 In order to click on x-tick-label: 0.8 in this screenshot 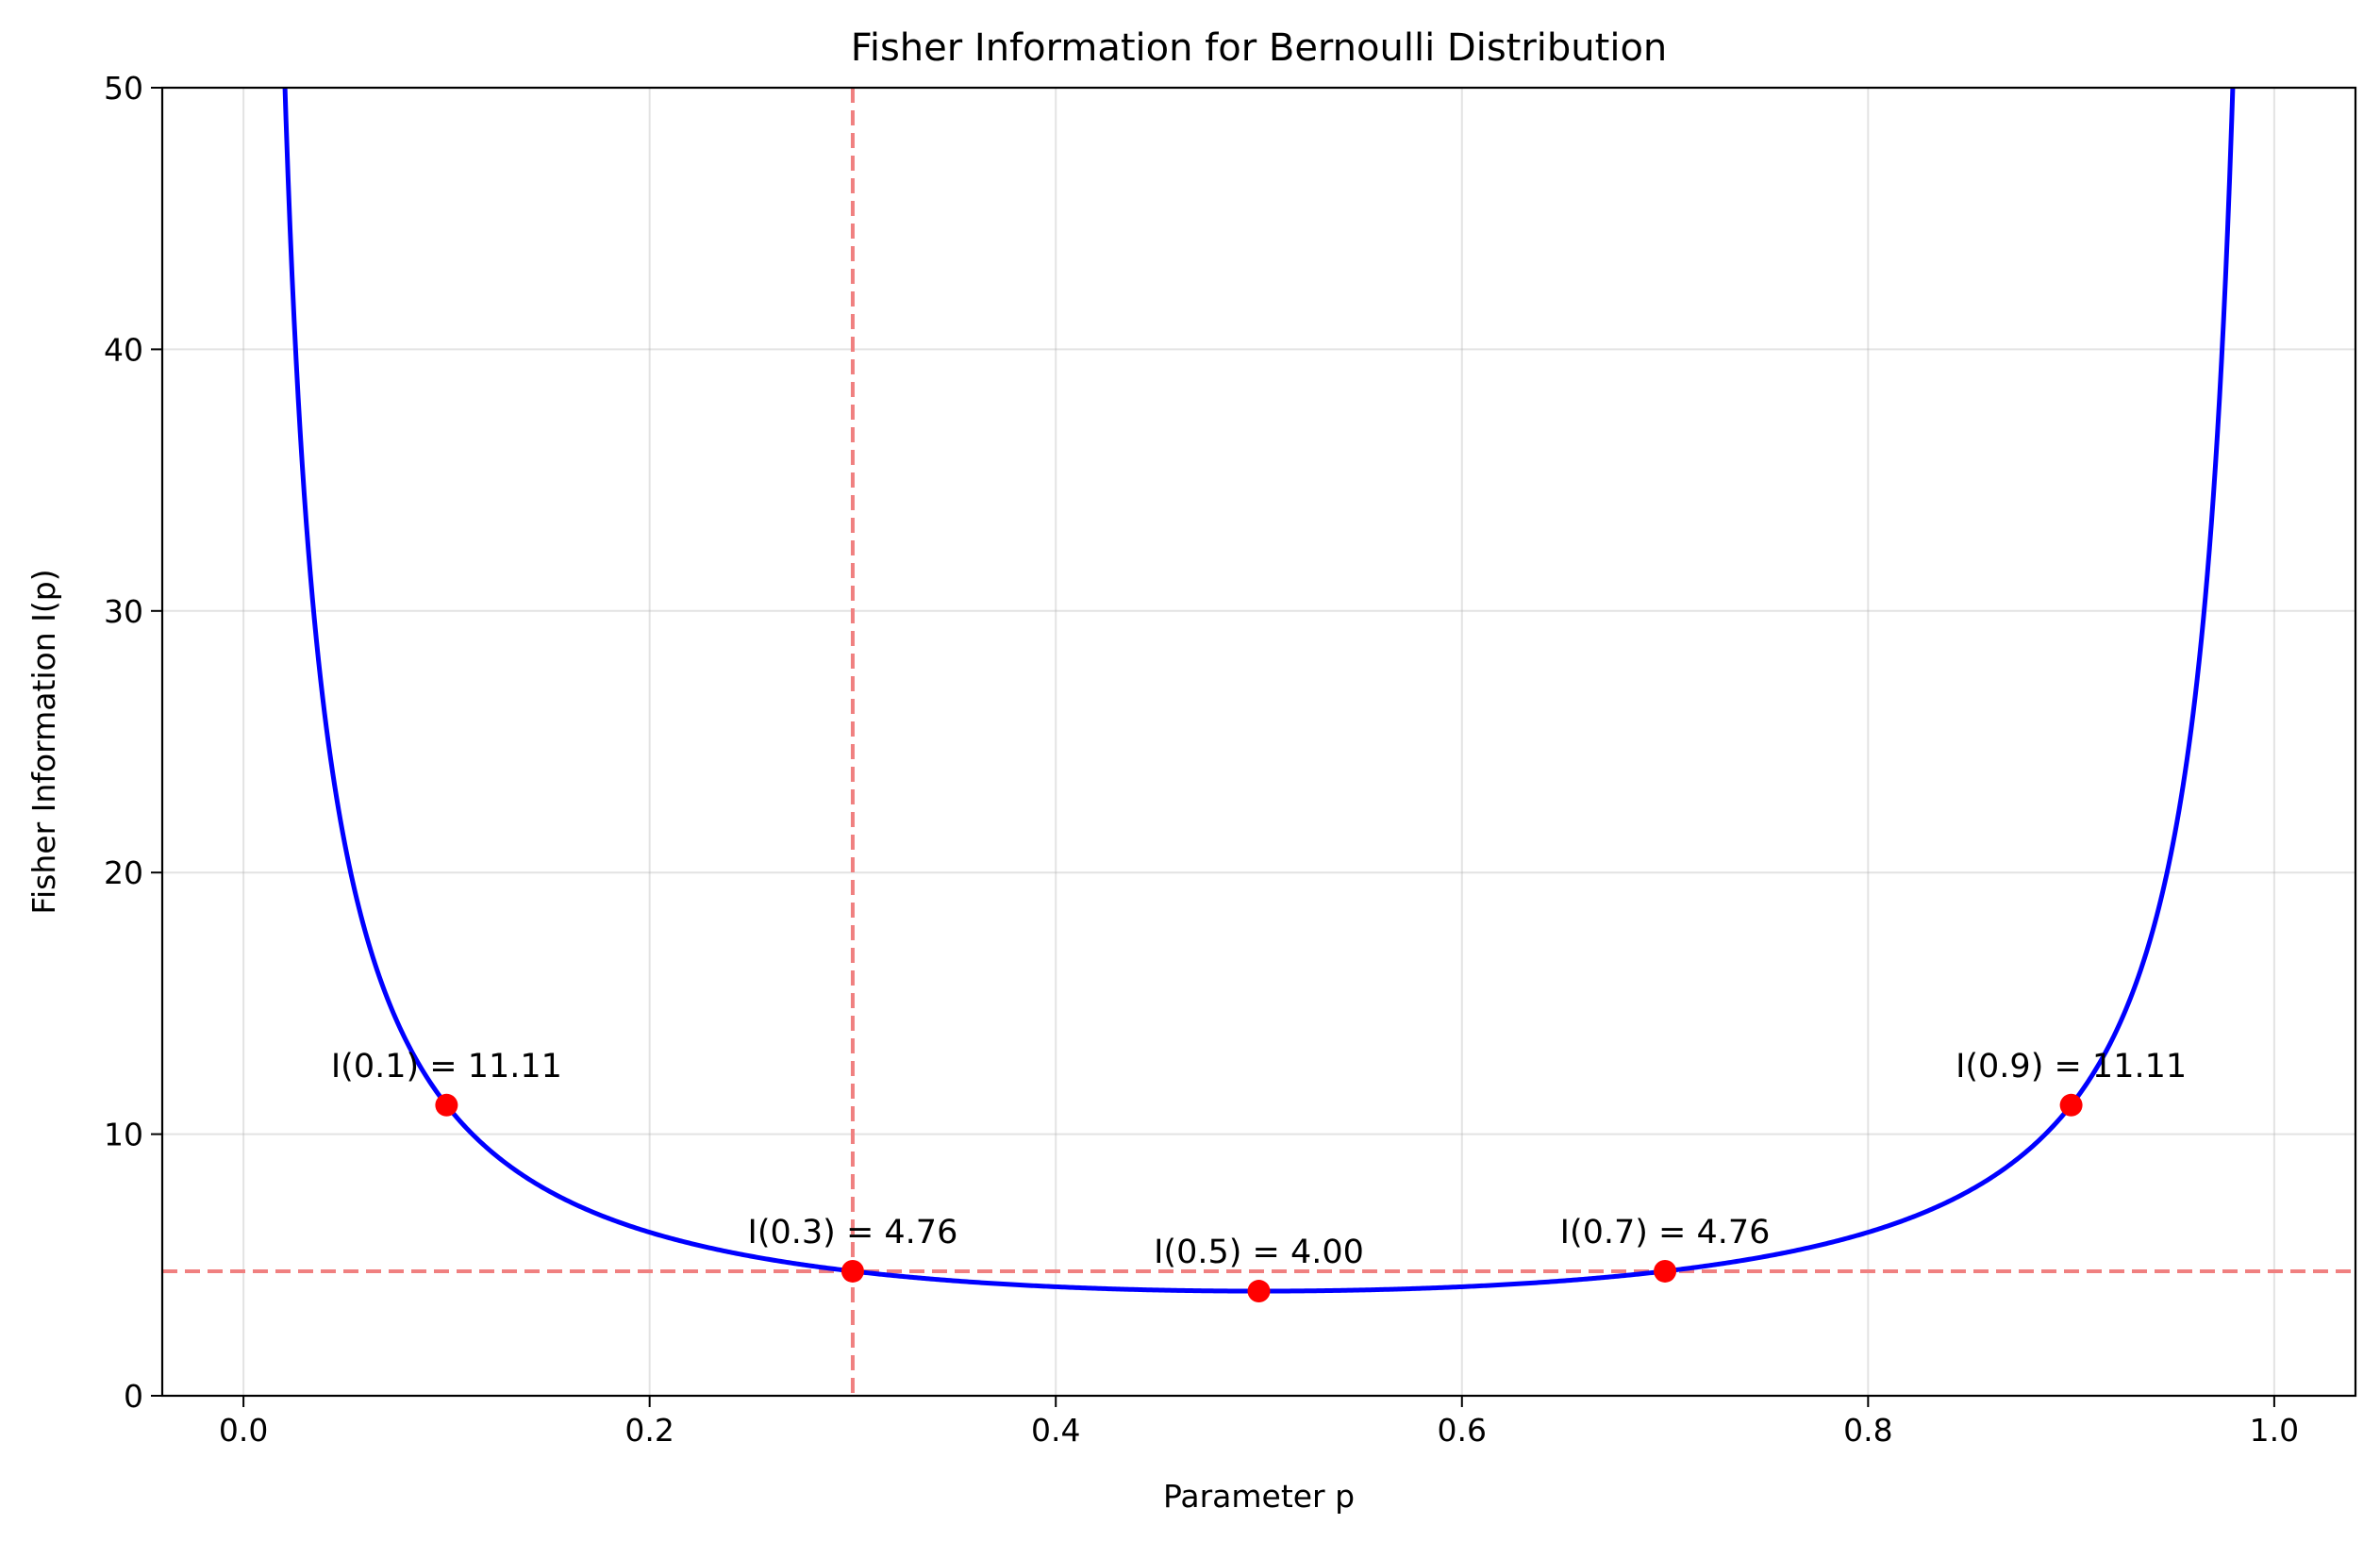, I will do `click(1867, 1430)`.